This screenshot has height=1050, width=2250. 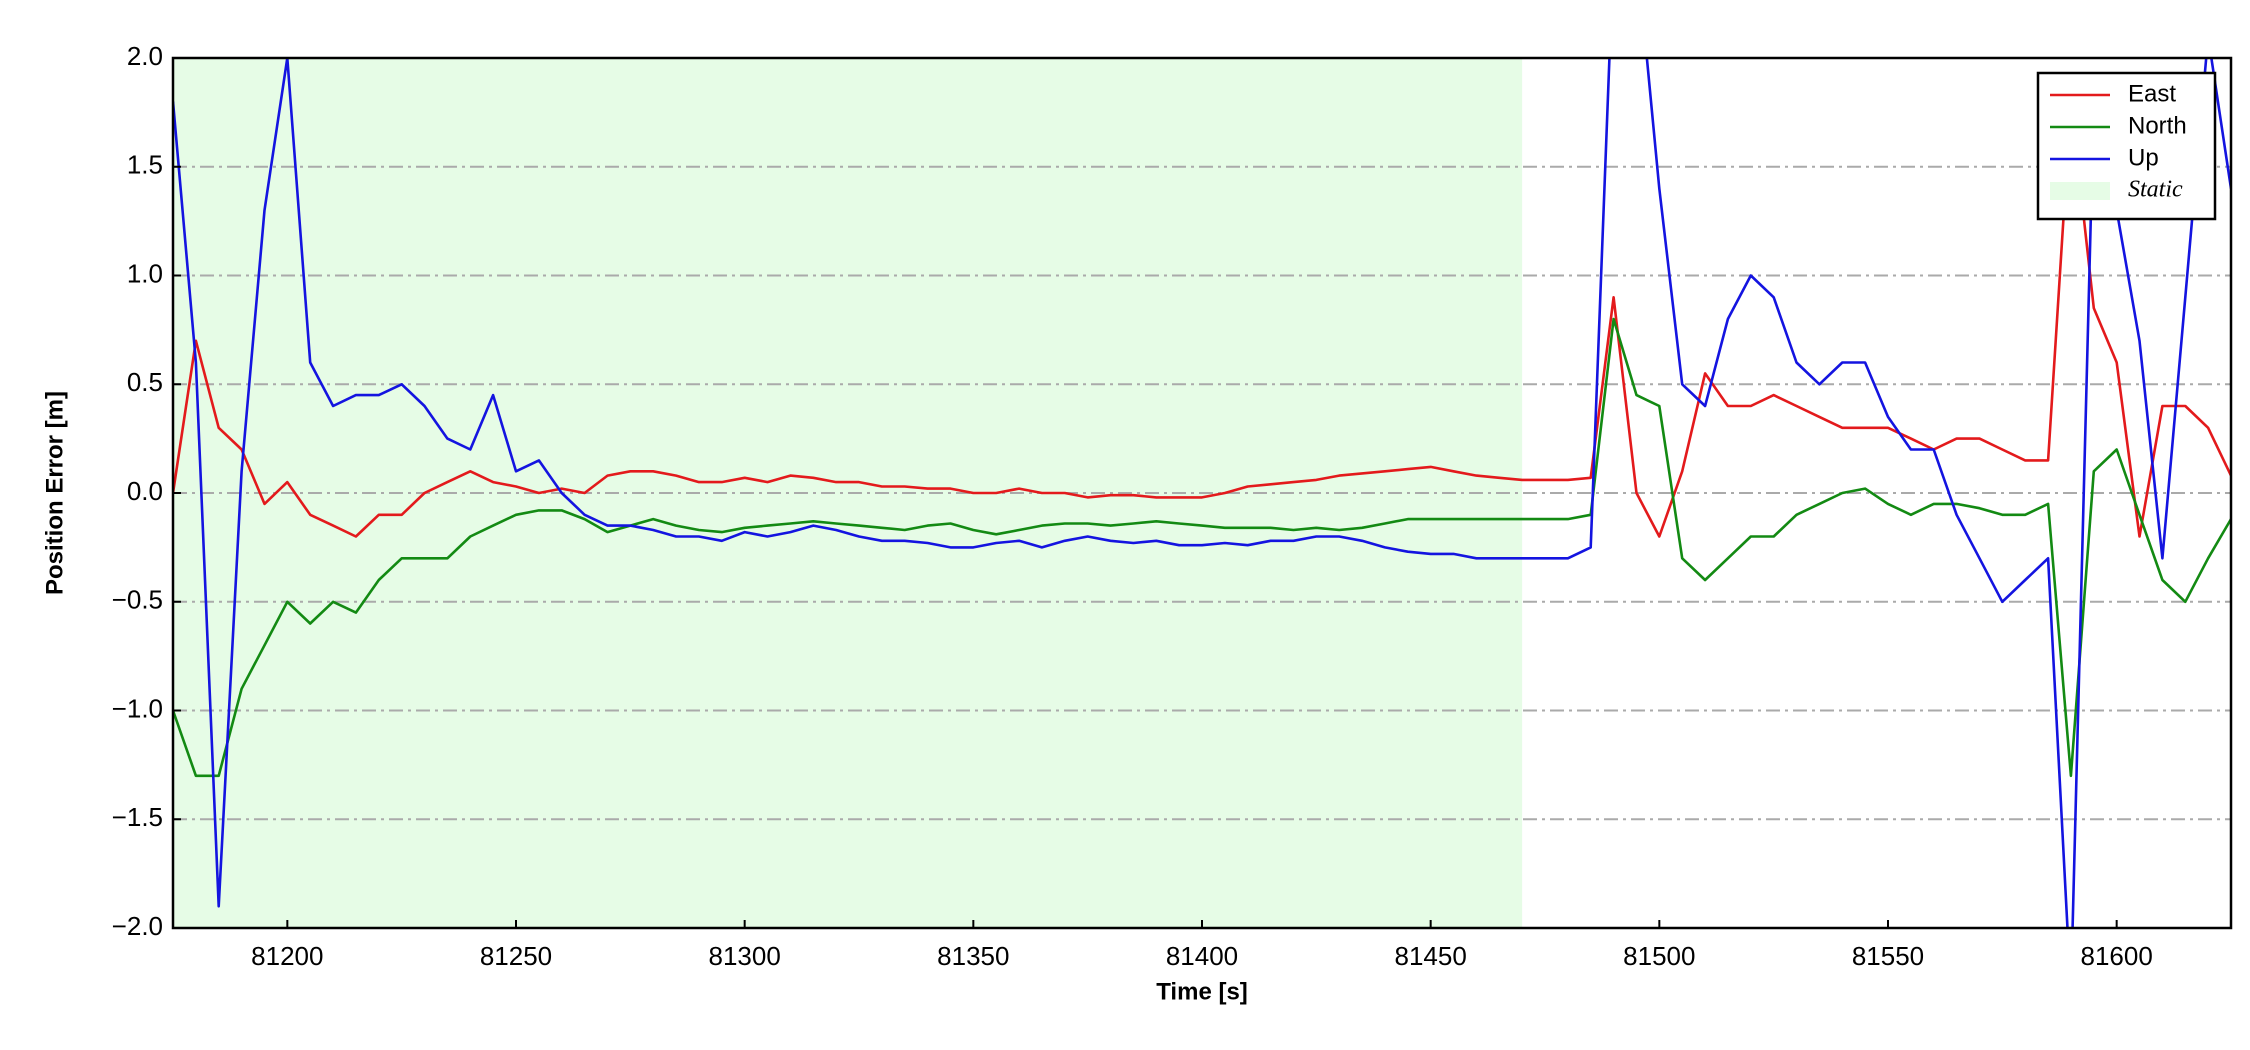 I want to click on y-tick-label: −1.5, so click(x=137, y=817).